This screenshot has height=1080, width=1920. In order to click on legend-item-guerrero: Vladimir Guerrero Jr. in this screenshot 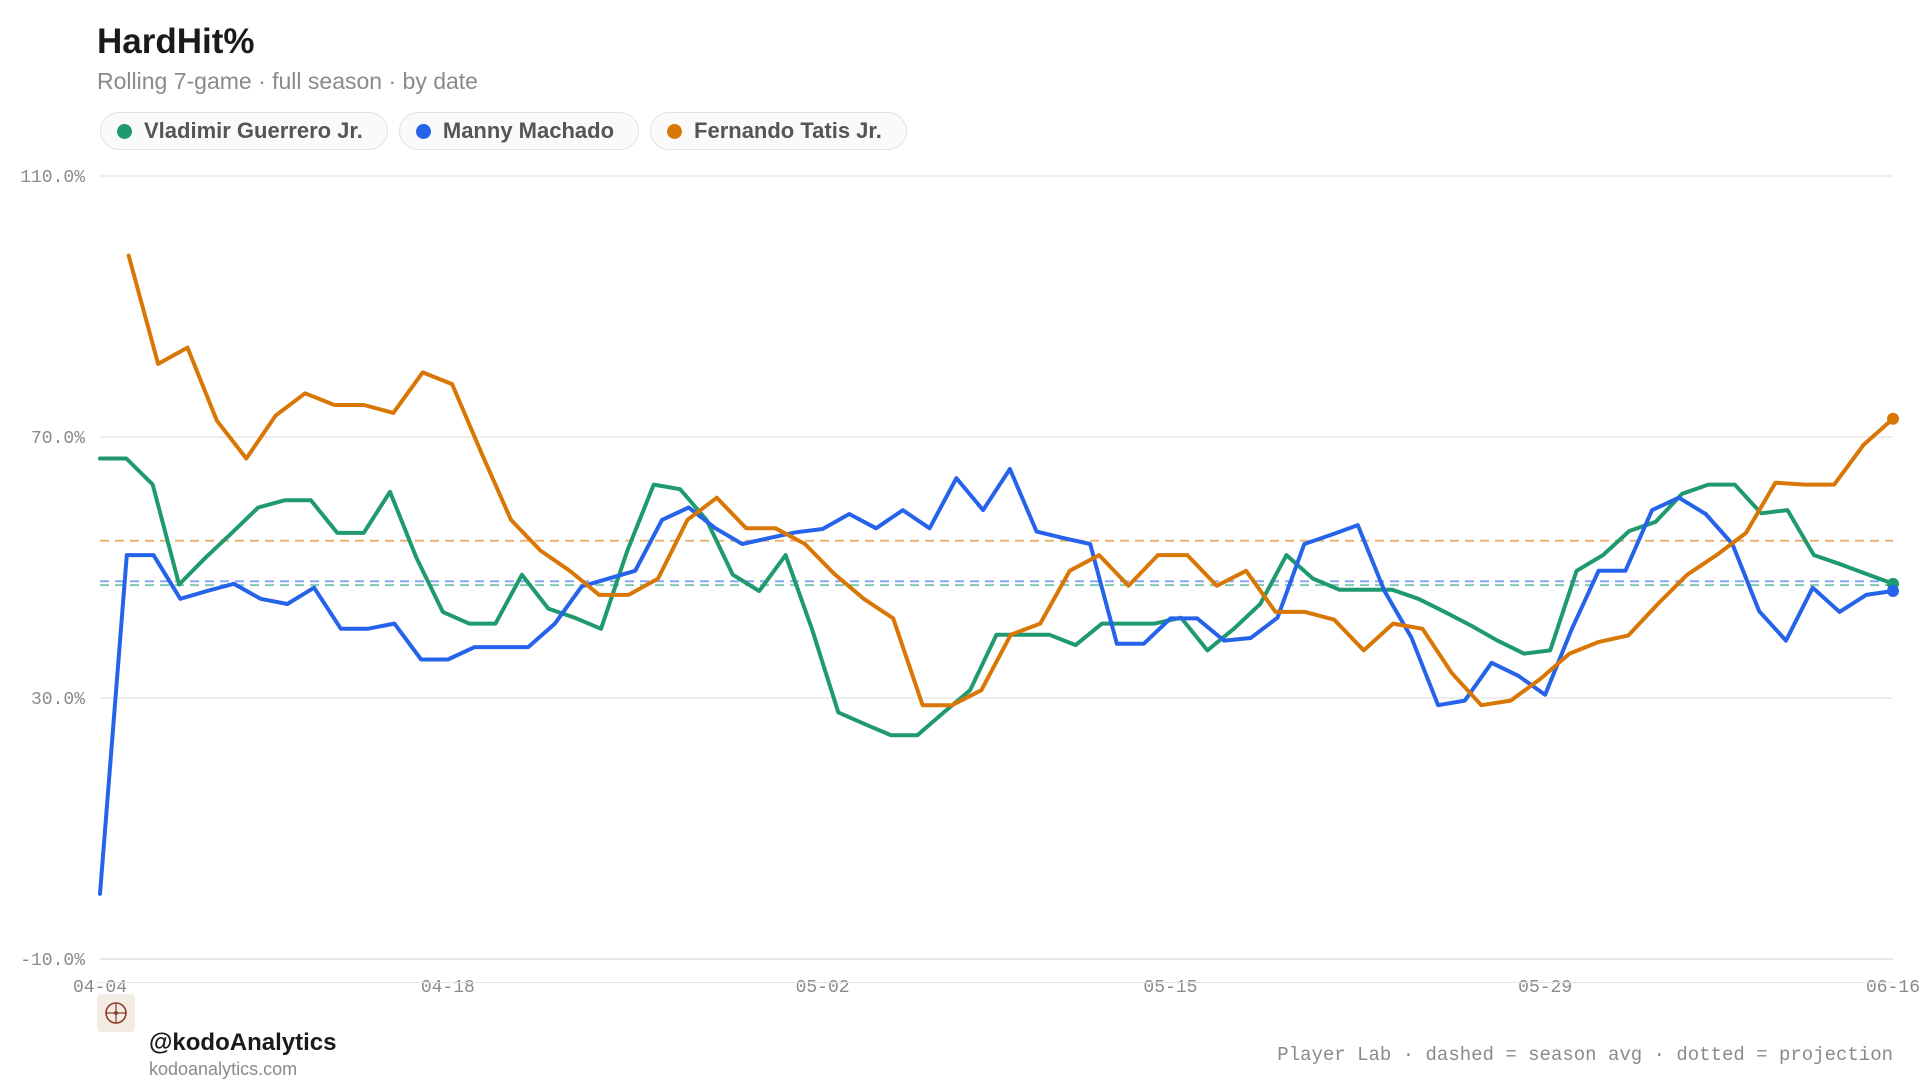, I will do `click(244, 131)`.